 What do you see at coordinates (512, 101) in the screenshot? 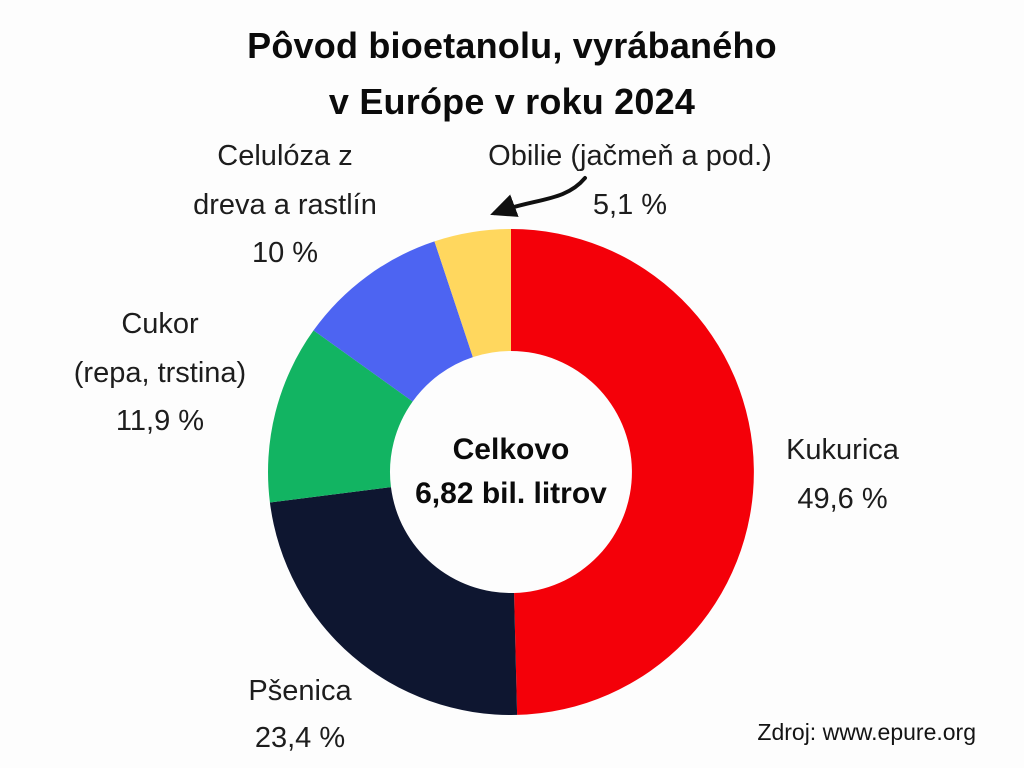
I see `chart-title-line2: v Európe v roku 2024` at bounding box center [512, 101].